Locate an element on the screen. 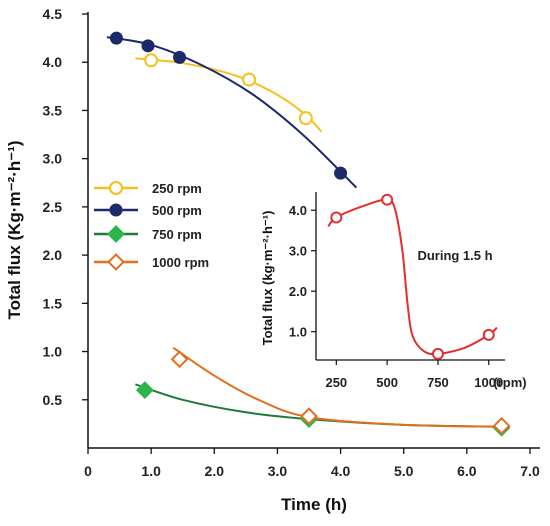 This screenshot has width=550, height=526. legend-label: 250 rpm is located at coordinates (177, 188).